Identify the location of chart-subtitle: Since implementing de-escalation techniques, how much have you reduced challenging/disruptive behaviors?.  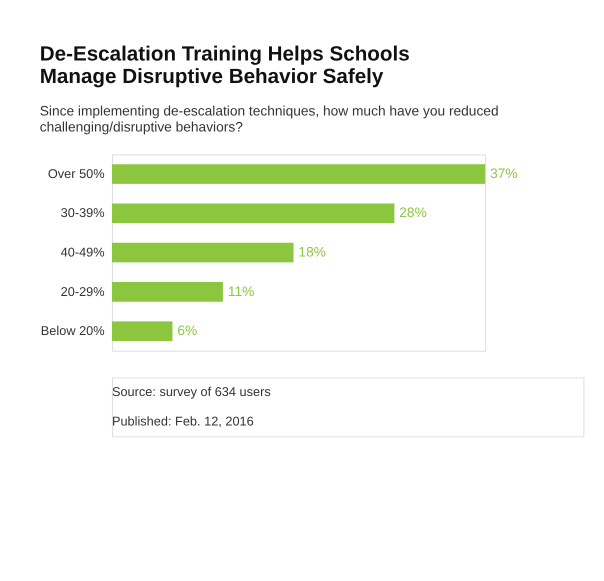
(269, 119).